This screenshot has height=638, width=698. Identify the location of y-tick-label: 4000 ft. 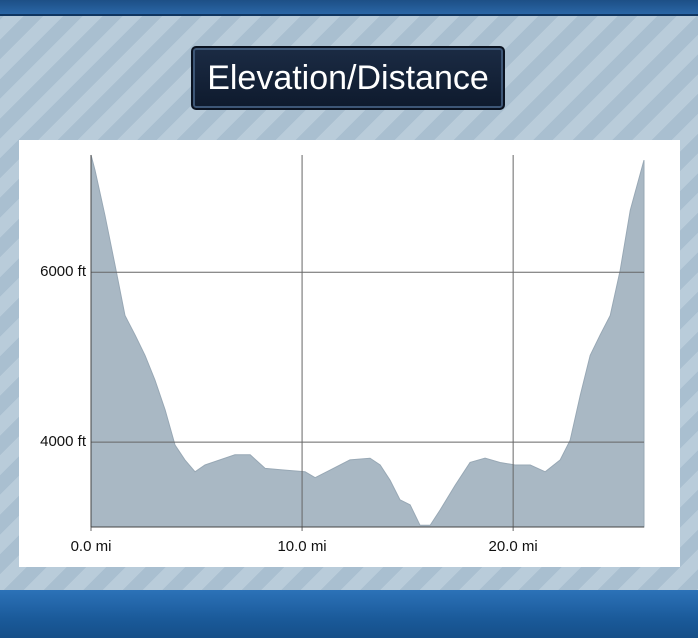
(63, 441).